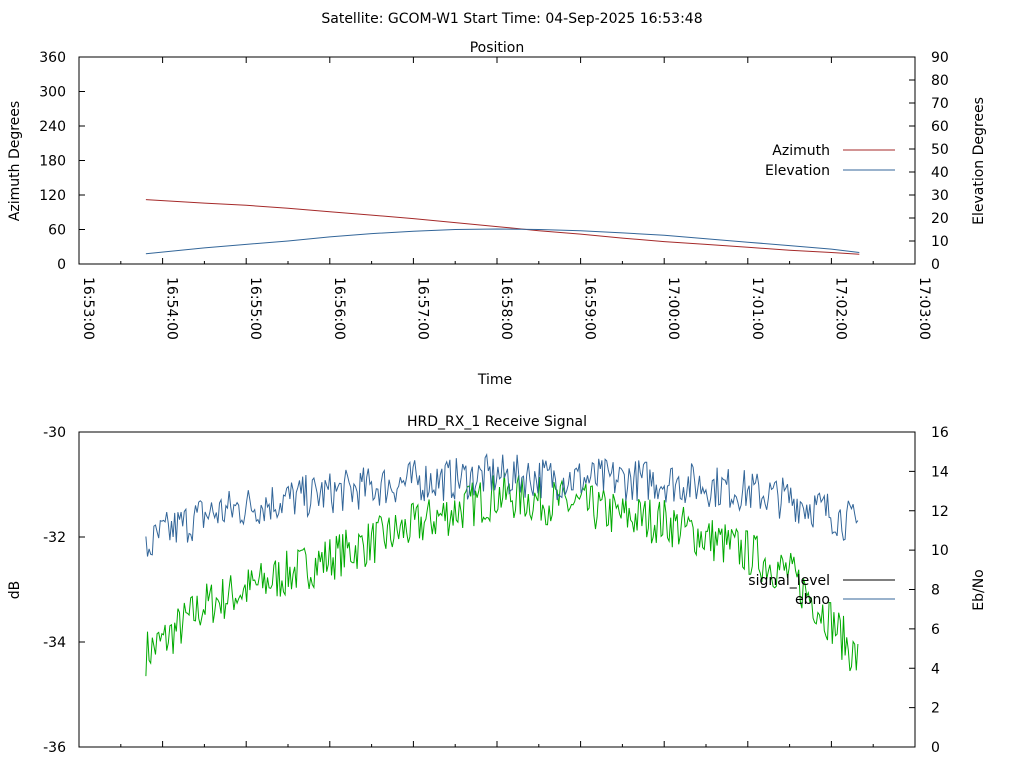 This screenshot has height=768, width=1024. Describe the element at coordinates (935, 709) in the screenshot. I see `signal-y2-tick-label: 2` at that location.